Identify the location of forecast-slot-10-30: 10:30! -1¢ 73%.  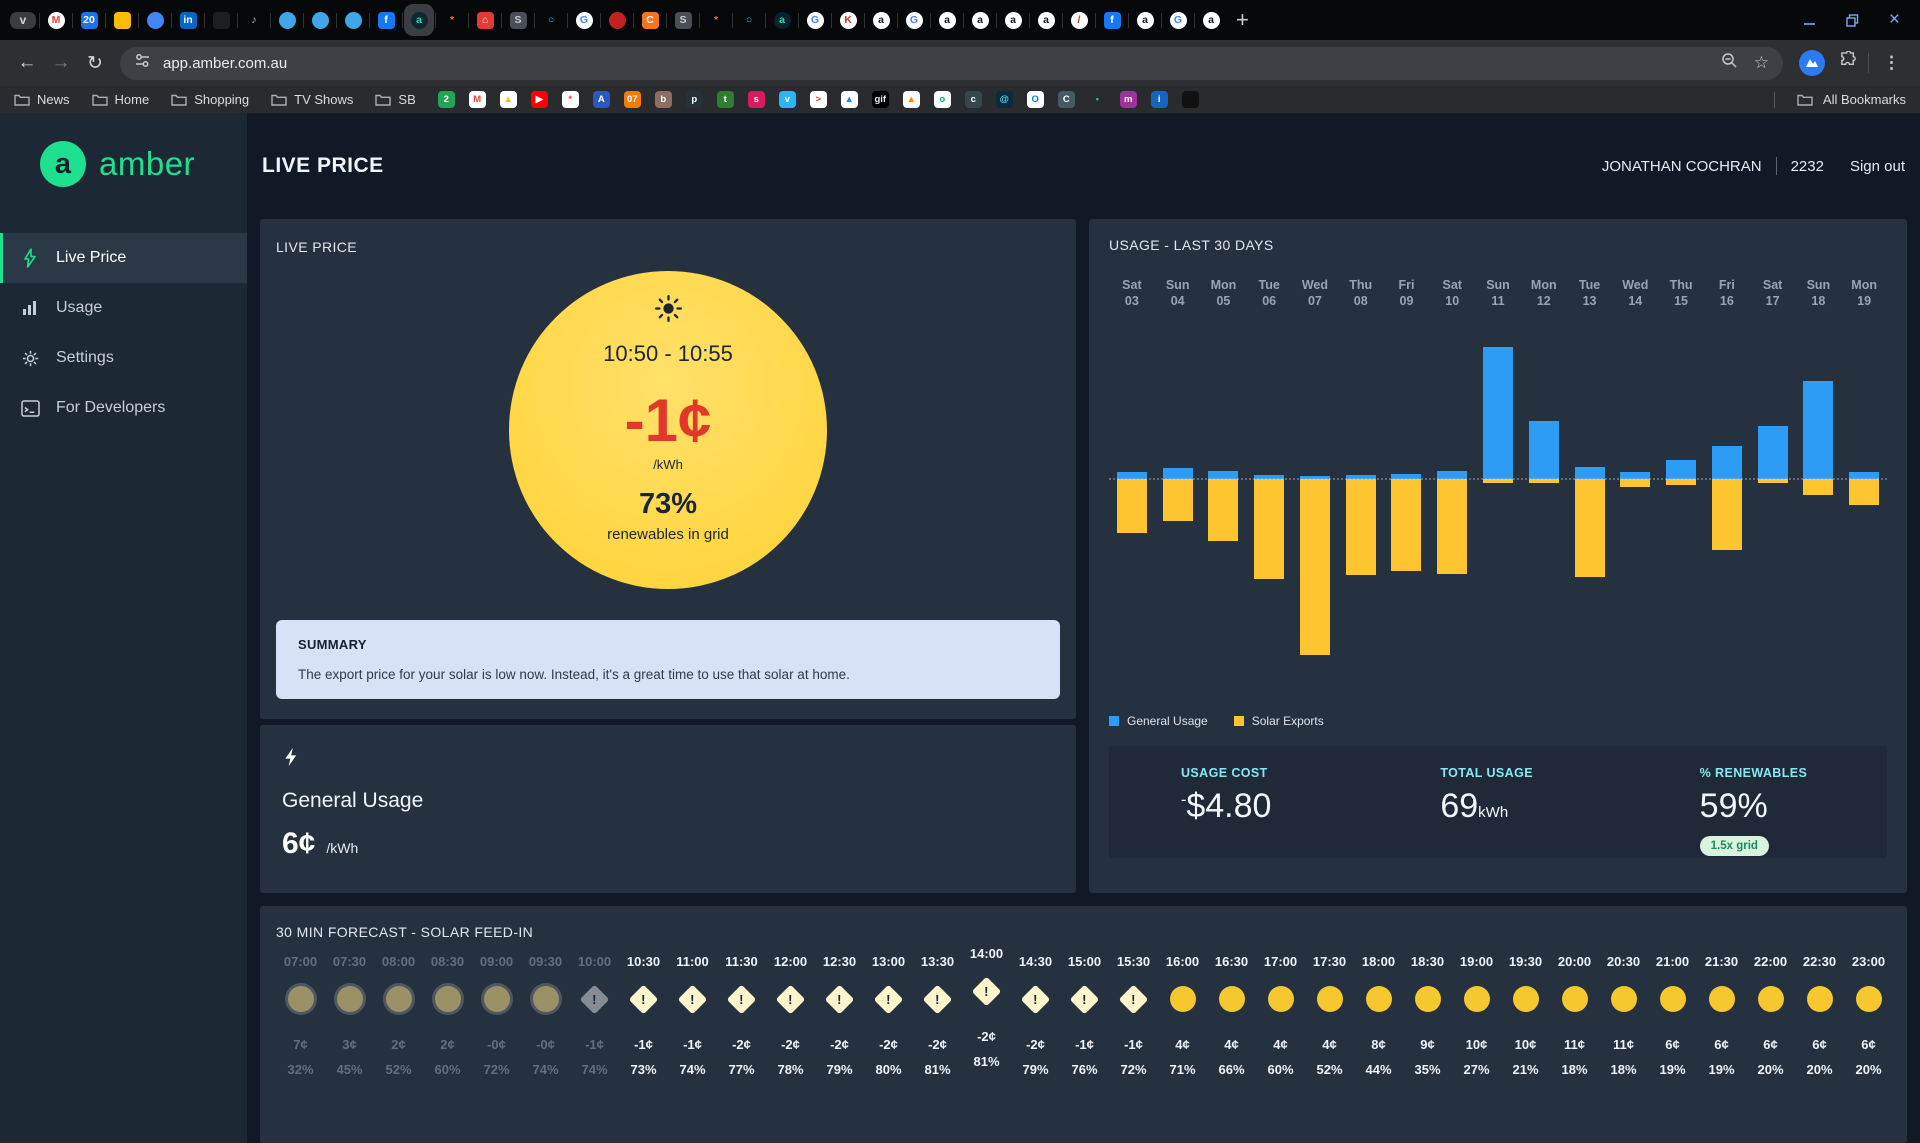
(643, 1015).